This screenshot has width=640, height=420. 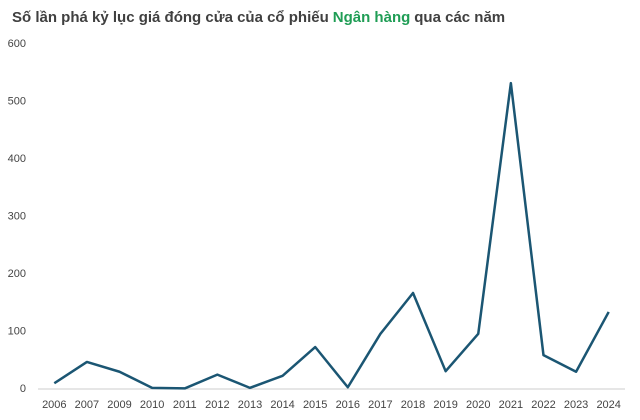 What do you see at coordinates (54, 405) in the screenshot?
I see `x-tick-label: 2006` at bounding box center [54, 405].